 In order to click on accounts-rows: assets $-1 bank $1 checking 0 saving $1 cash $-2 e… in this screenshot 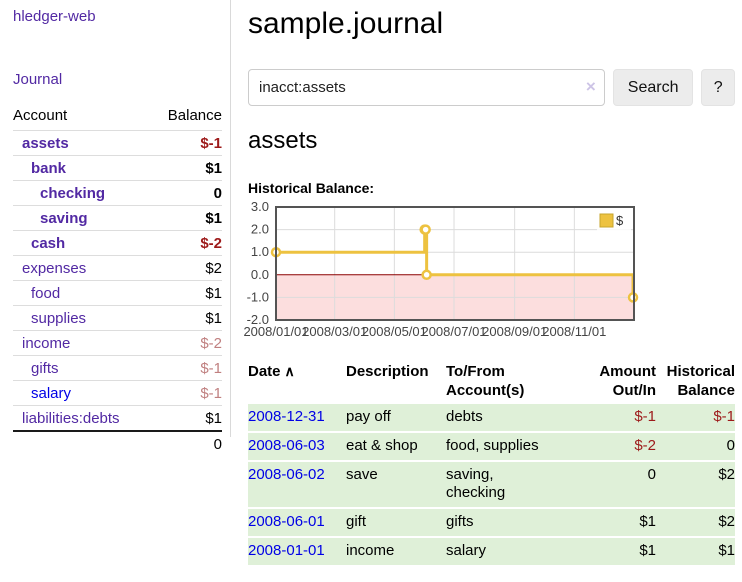, I will do `click(117, 280)`.